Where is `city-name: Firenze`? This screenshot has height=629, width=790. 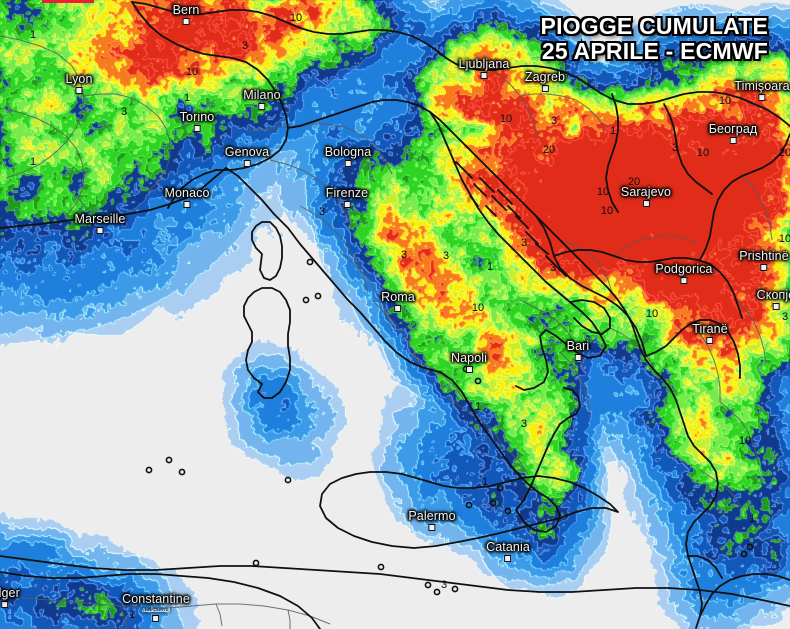 city-name: Firenze is located at coordinates (347, 193).